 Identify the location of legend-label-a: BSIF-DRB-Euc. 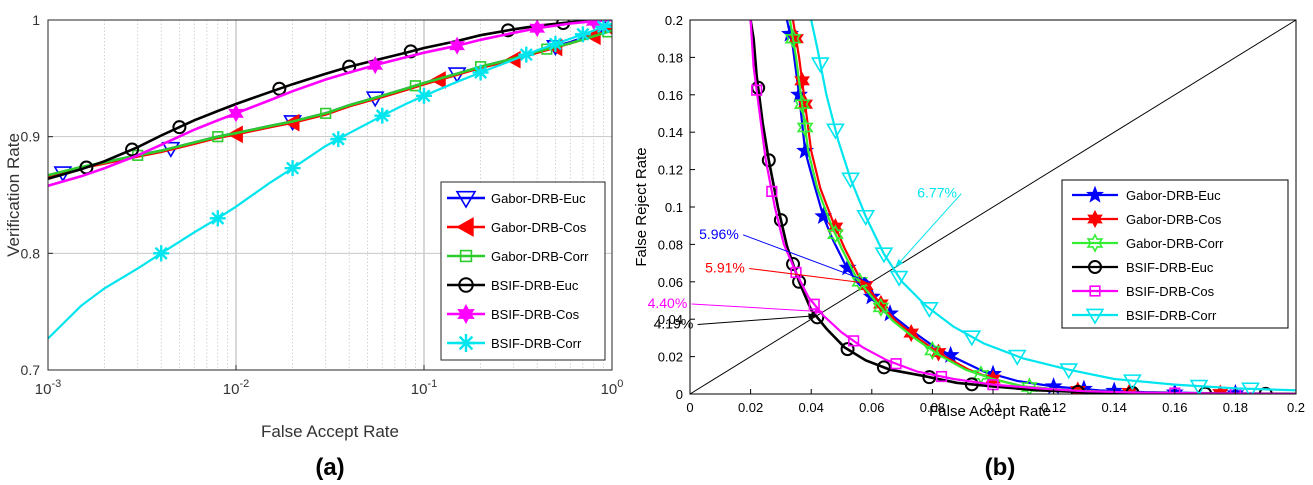
(535, 285).